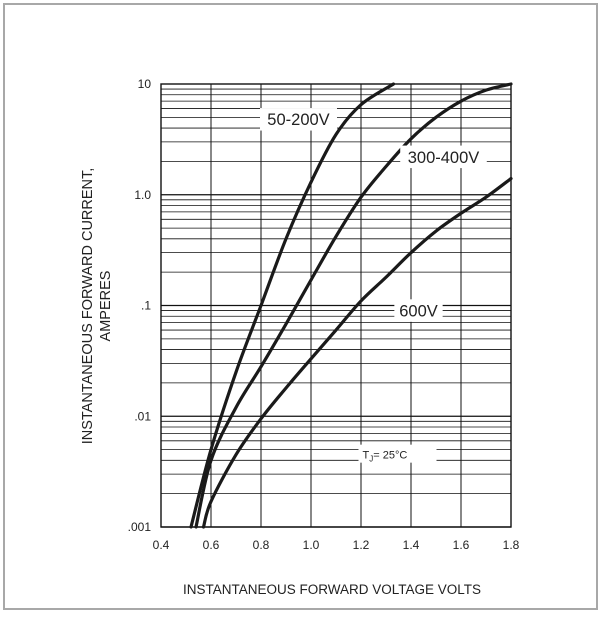 This screenshot has height=618, width=601. Describe the element at coordinates (385, 457) in the screenshot. I see `temperature-annotation-text: TJ= 25°C` at that location.